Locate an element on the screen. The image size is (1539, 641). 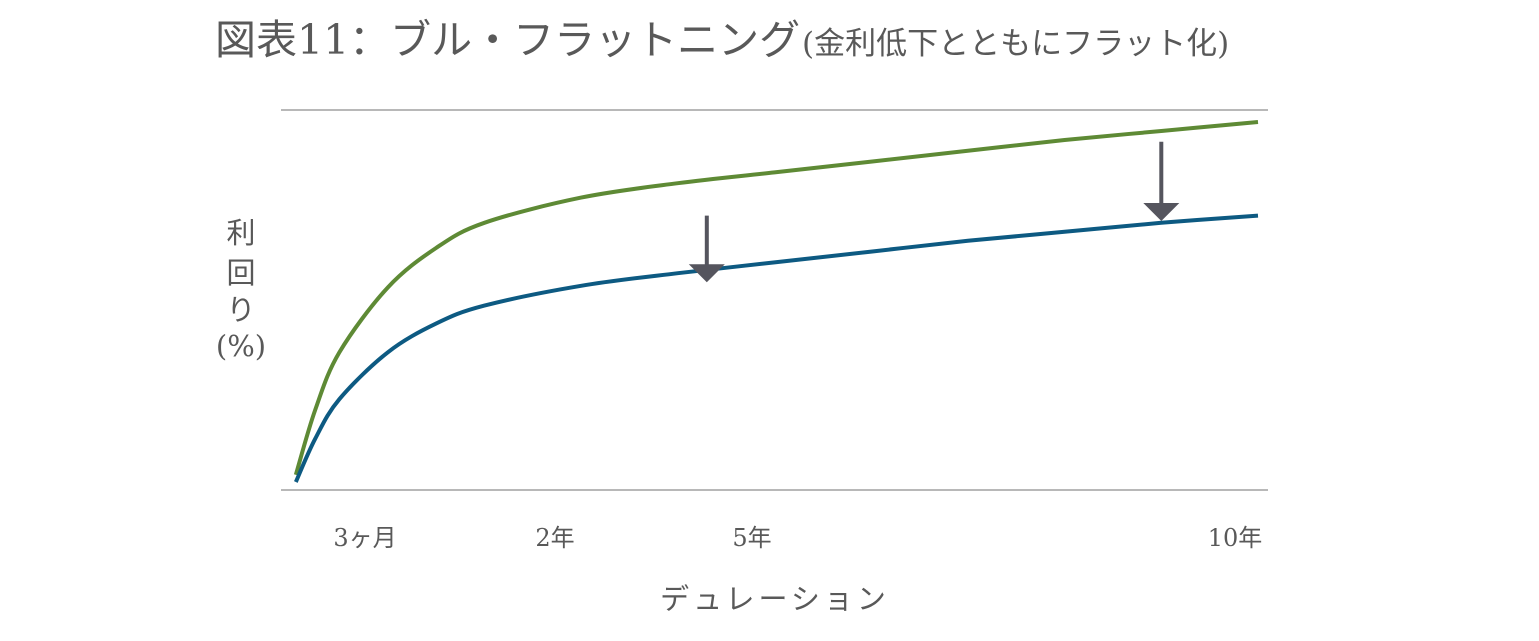
chart-title: 図表11：ブル・フラットニング is located at coordinates (507, 40).